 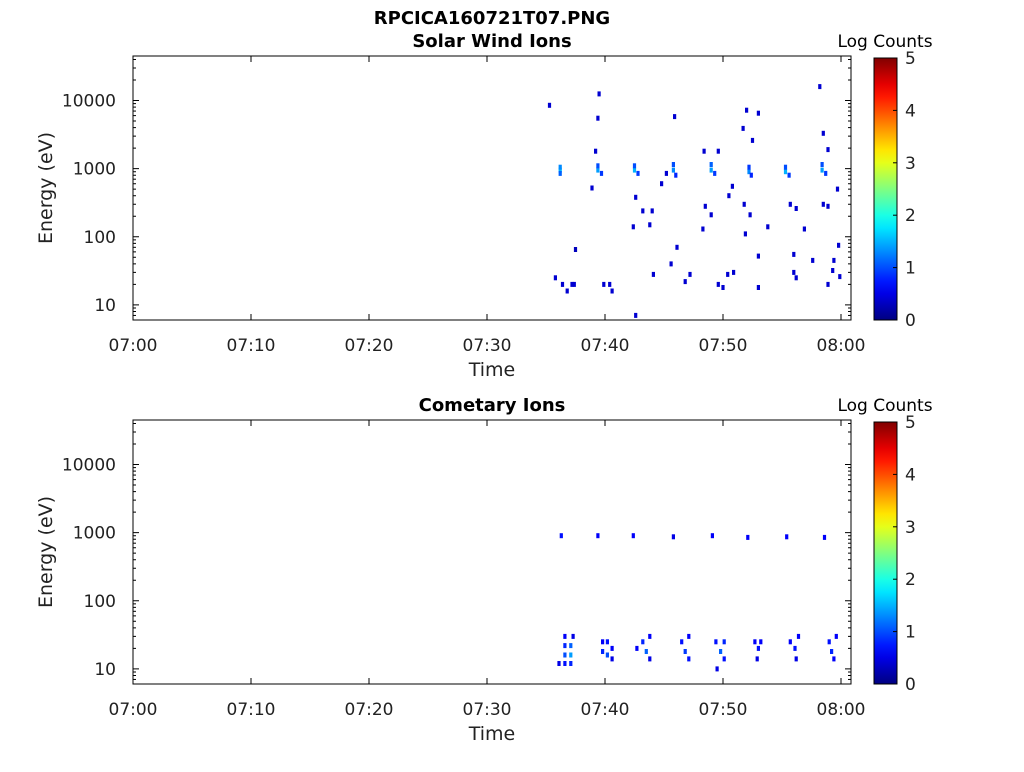 I want to click on x-tick-label: 07:00, so click(x=133, y=346).